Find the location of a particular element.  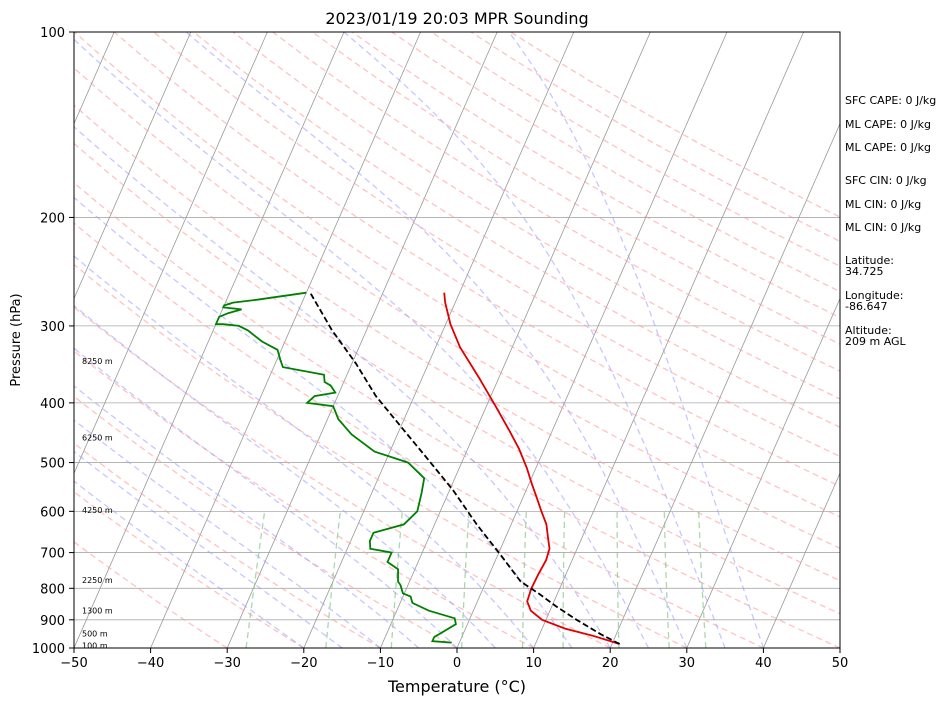

y-tick-label: 400 is located at coordinates (52, 404).